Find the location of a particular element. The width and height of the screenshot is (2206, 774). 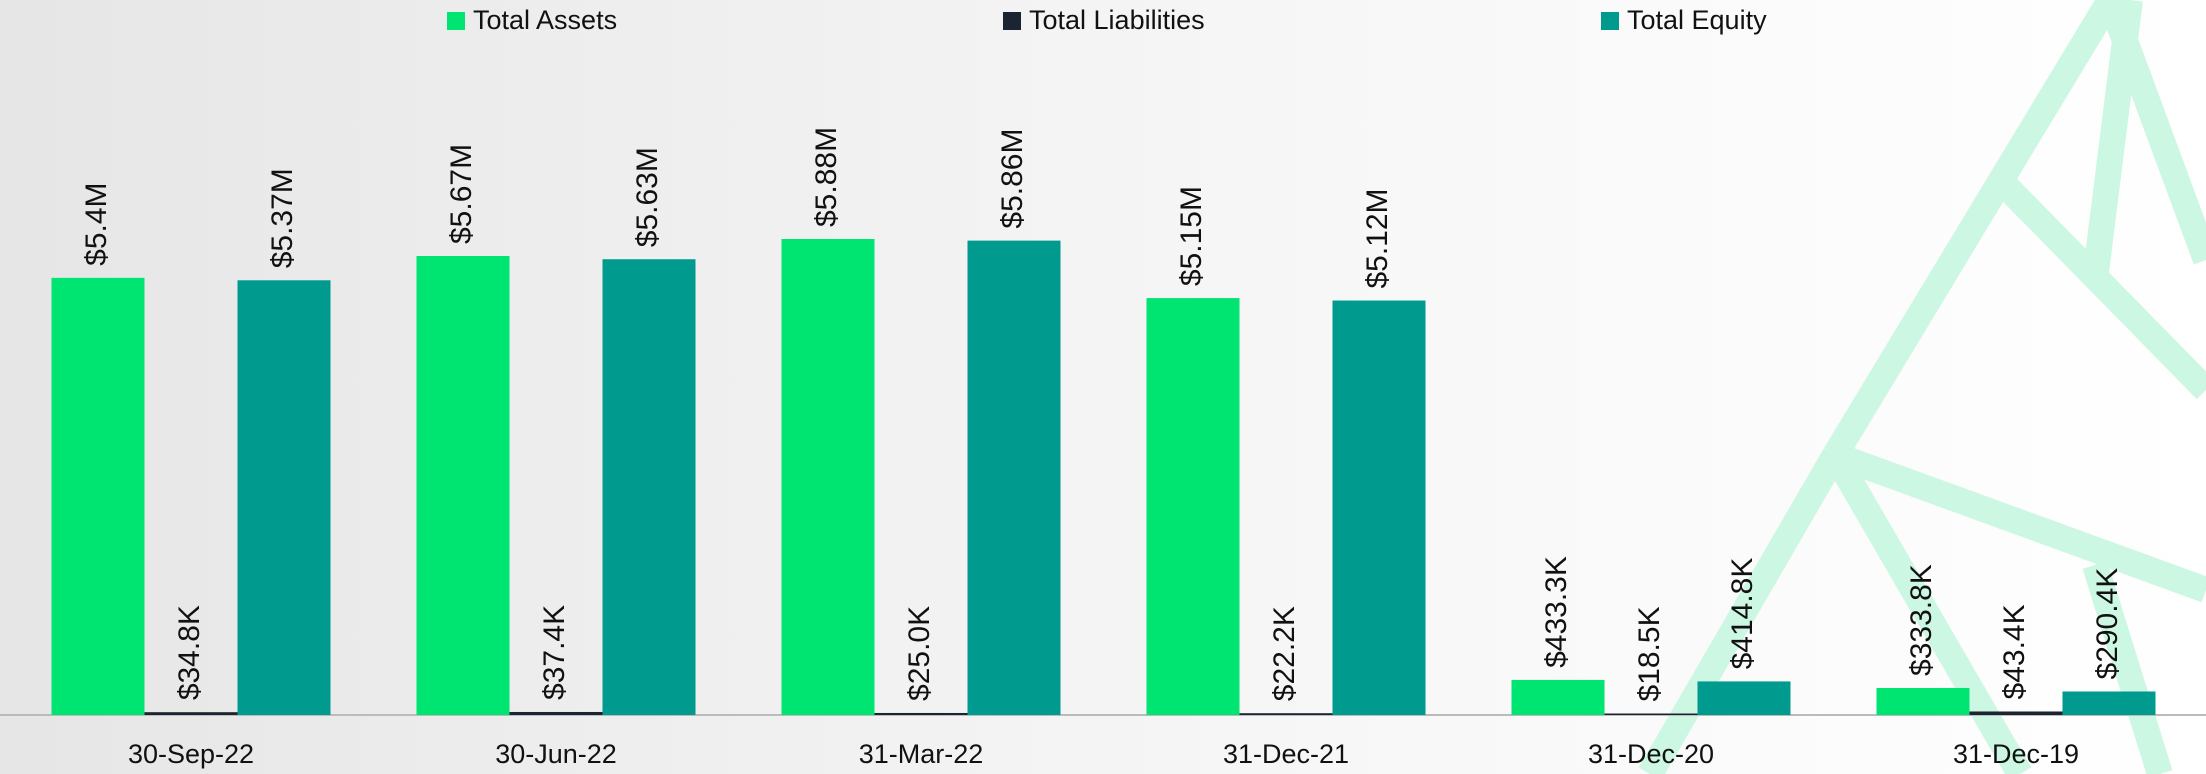

value-label: $5.37M is located at coordinates (282, 218).